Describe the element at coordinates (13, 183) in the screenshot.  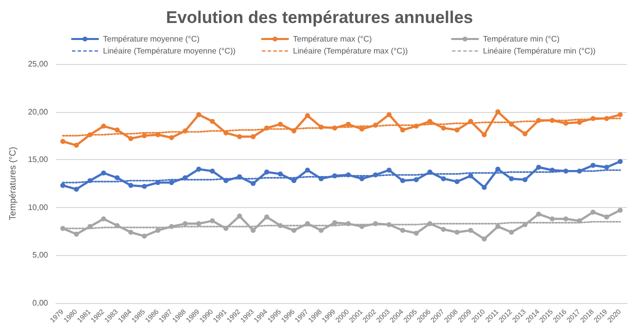
I see `y-axis-title: Températures (°C)` at that location.